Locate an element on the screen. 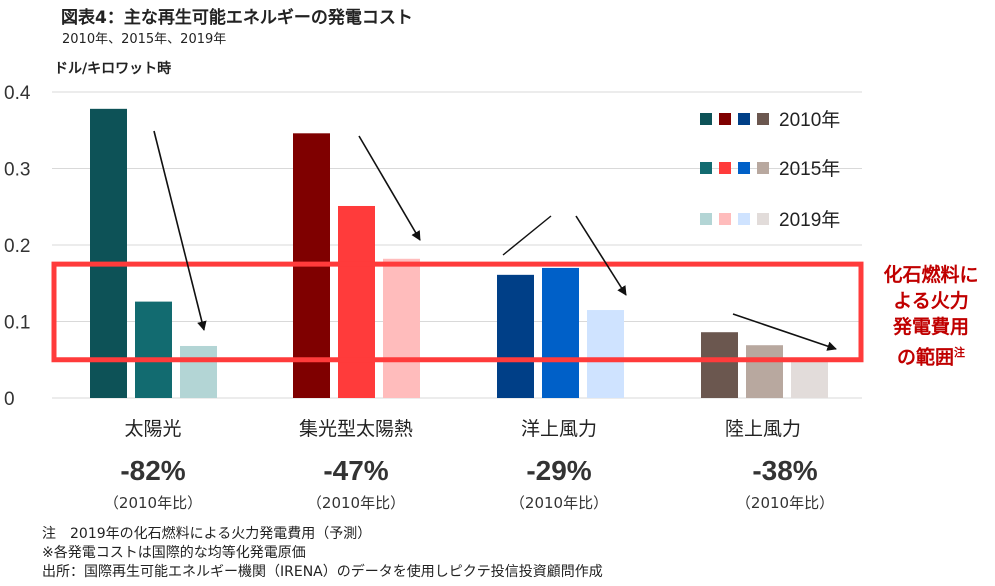 This screenshot has width=995, height=586. change-percent-label: -38% is located at coordinates (785, 470).